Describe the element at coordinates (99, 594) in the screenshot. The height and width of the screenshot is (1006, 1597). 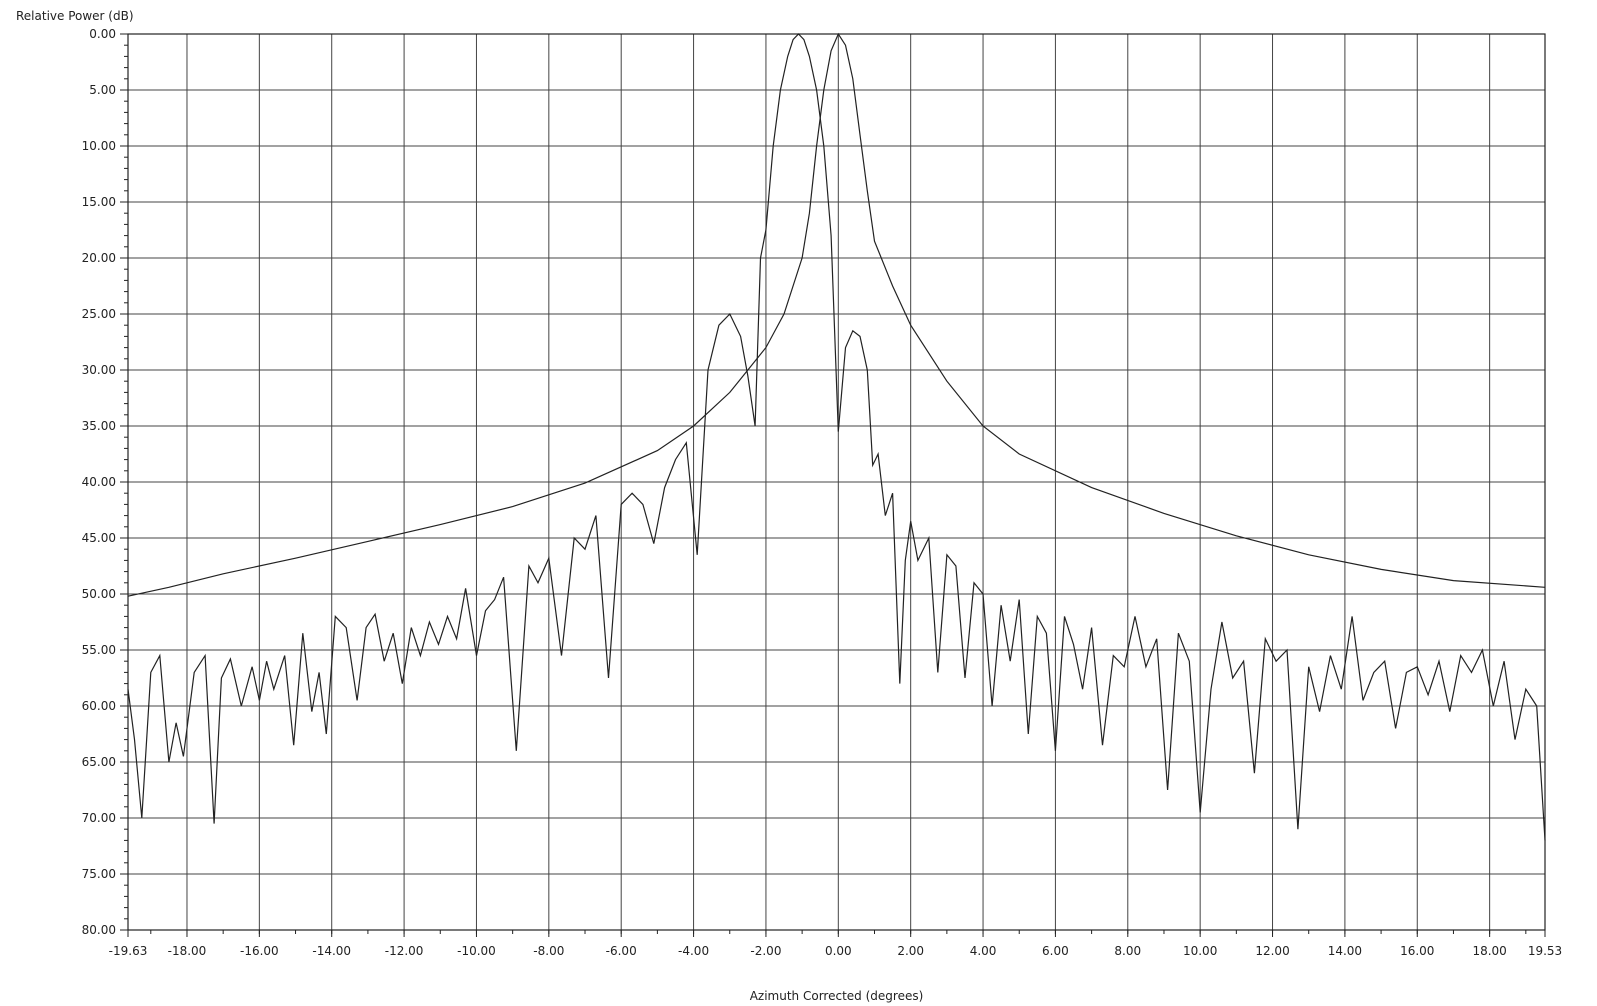
I see `y-tick-label: 50.00` at that location.